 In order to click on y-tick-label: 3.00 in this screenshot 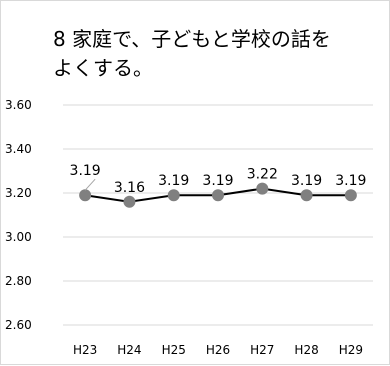, I will do `click(18, 237)`.